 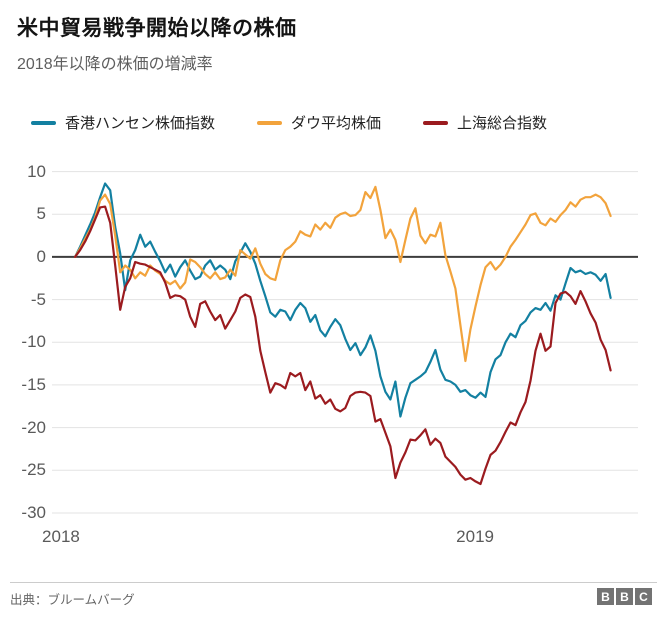 What do you see at coordinates (336, 123) in the screenshot?
I see `legend-label-dow: ダウ平均株価` at bounding box center [336, 123].